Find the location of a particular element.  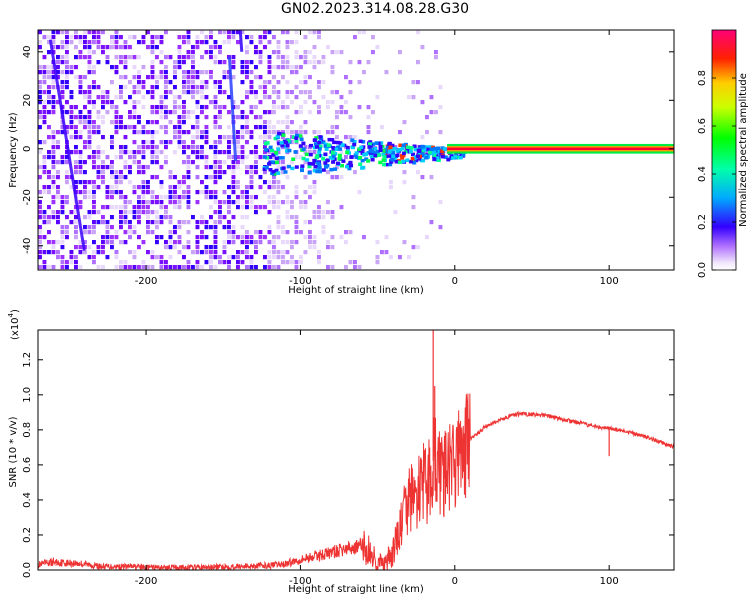

snr-y-tick-label: 0.0 is located at coordinates (27, 570).